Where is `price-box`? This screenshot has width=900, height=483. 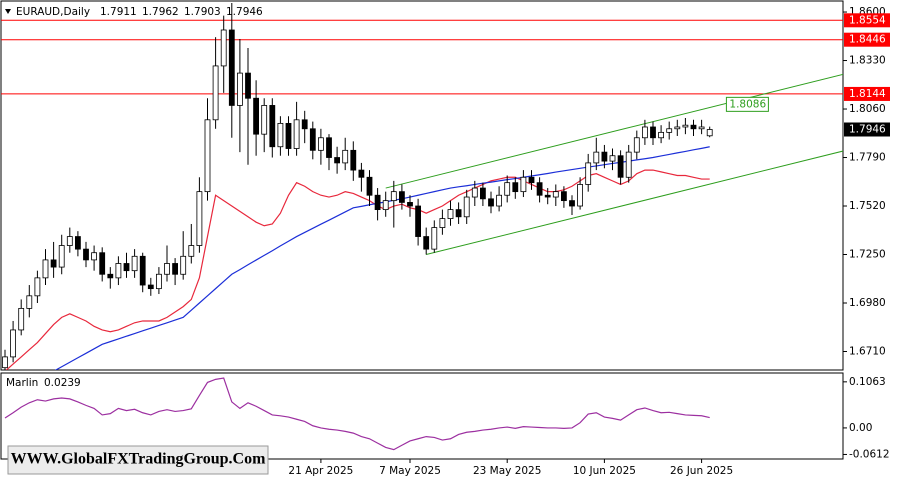
price-box is located at coordinates (867, 129).